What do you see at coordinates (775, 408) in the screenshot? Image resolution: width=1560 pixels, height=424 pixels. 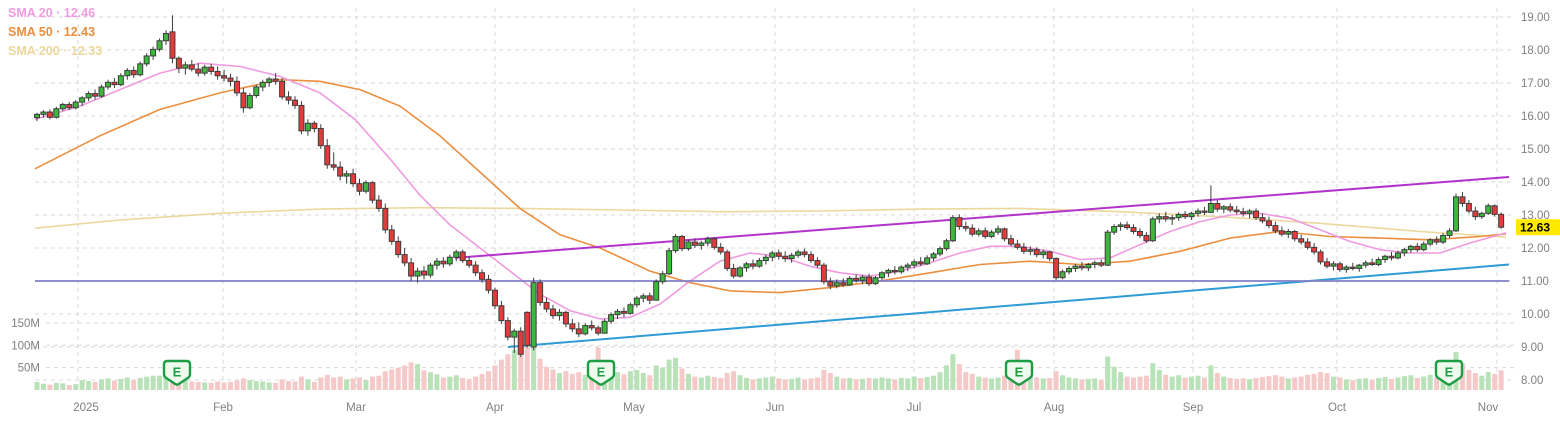 I see `month-label: Jun` at bounding box center [775, 408].